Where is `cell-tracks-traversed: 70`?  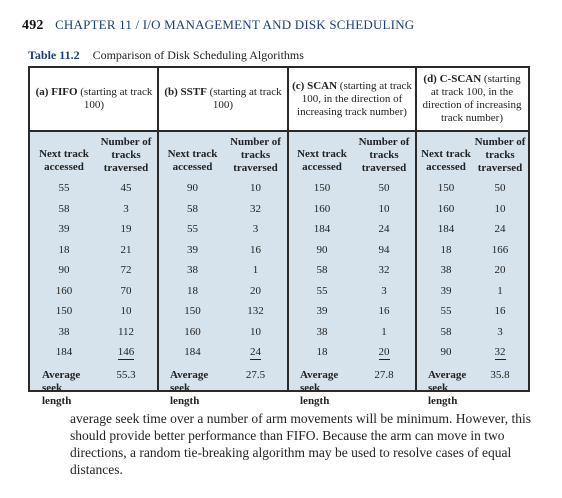 cell-tracks-traversed: 70 is located at coordinates (126, 290).